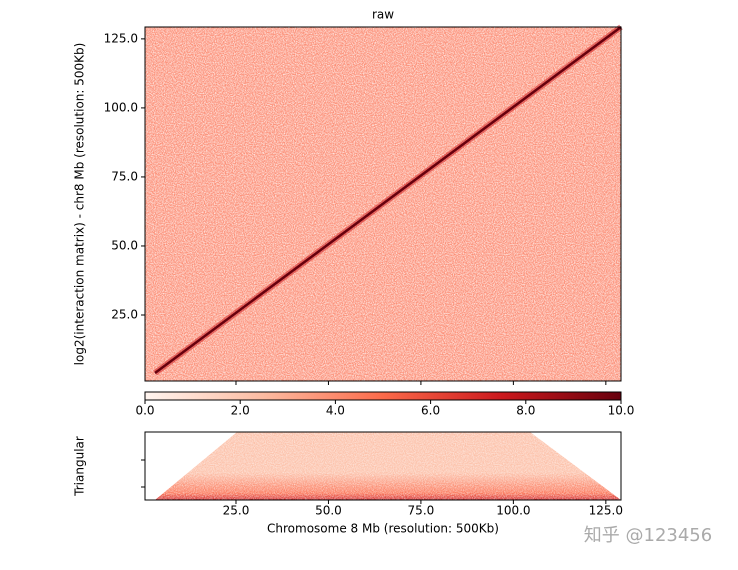 The height and width of the screenshot is (570, 738). I want to click on colorbar, so click(383, 396).